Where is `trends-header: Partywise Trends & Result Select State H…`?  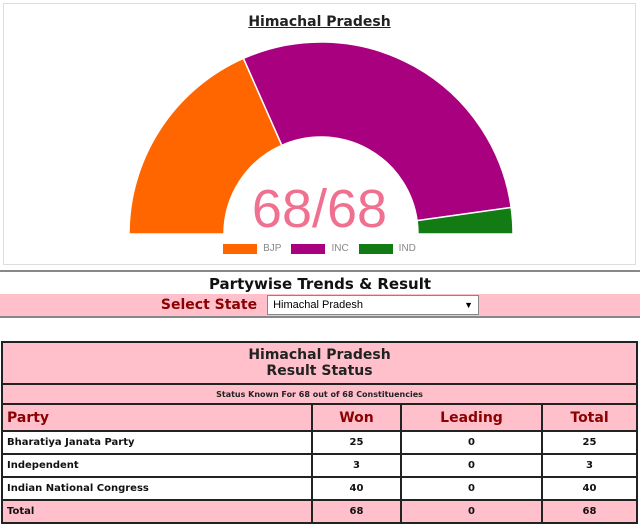 trends-header: Partywise Trends & Result Select State H… is located at coordinates (320, 294).